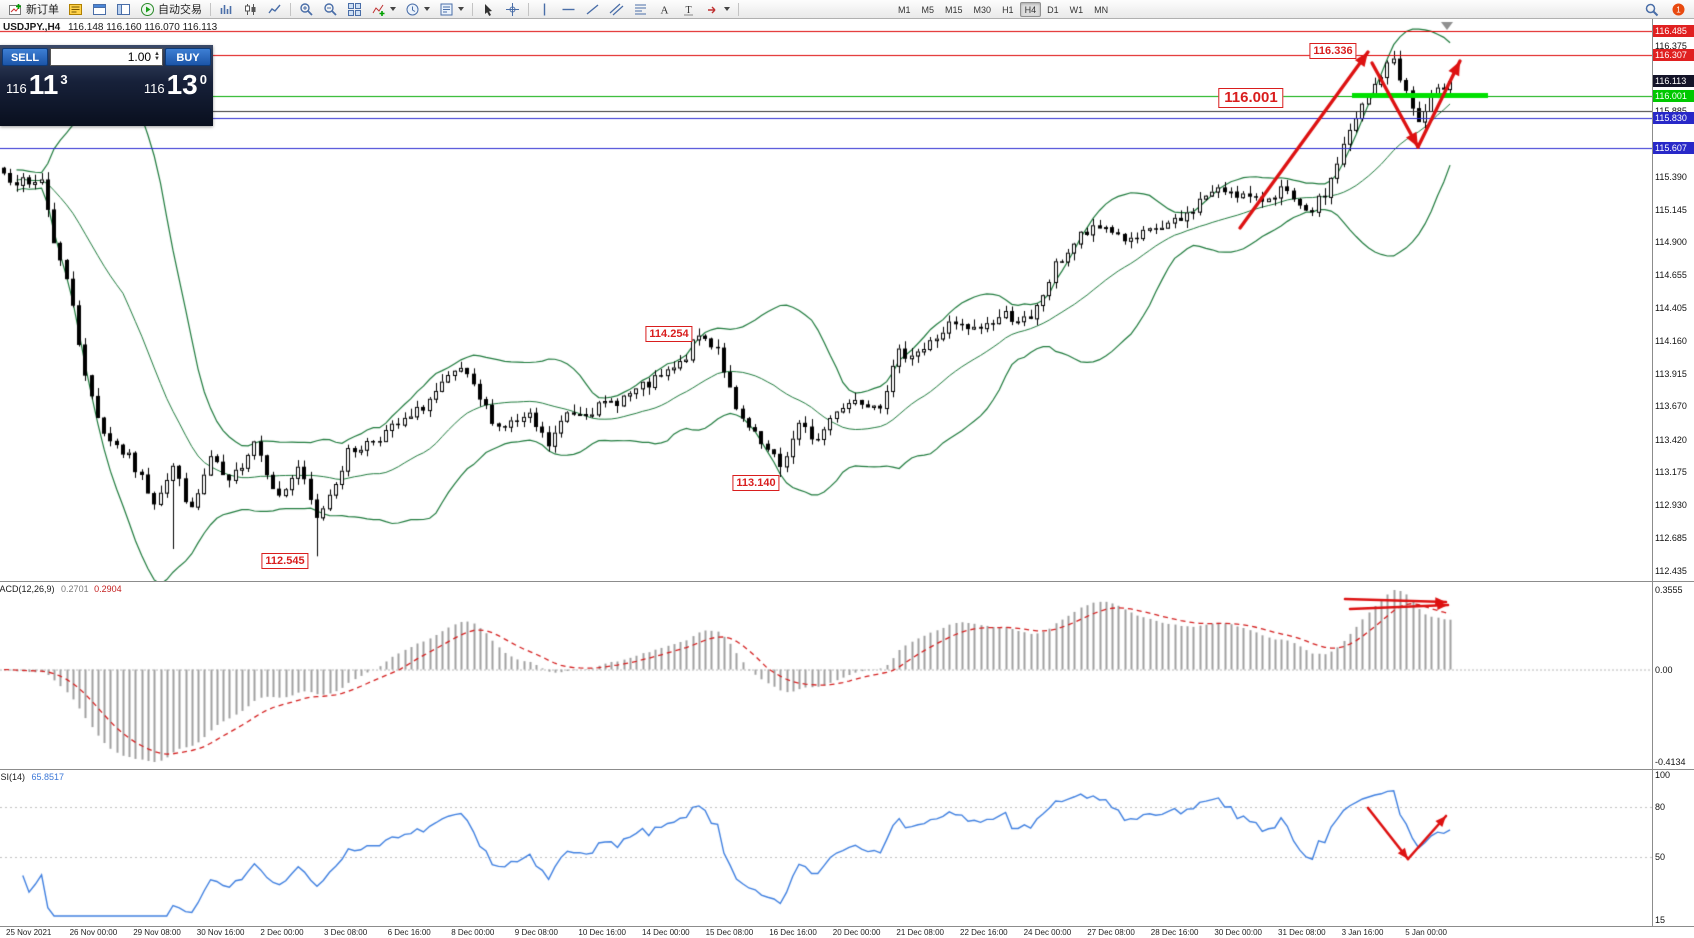 This screenshot has width=1694, height=938. I want to click on channel-button, so click(616, 9).